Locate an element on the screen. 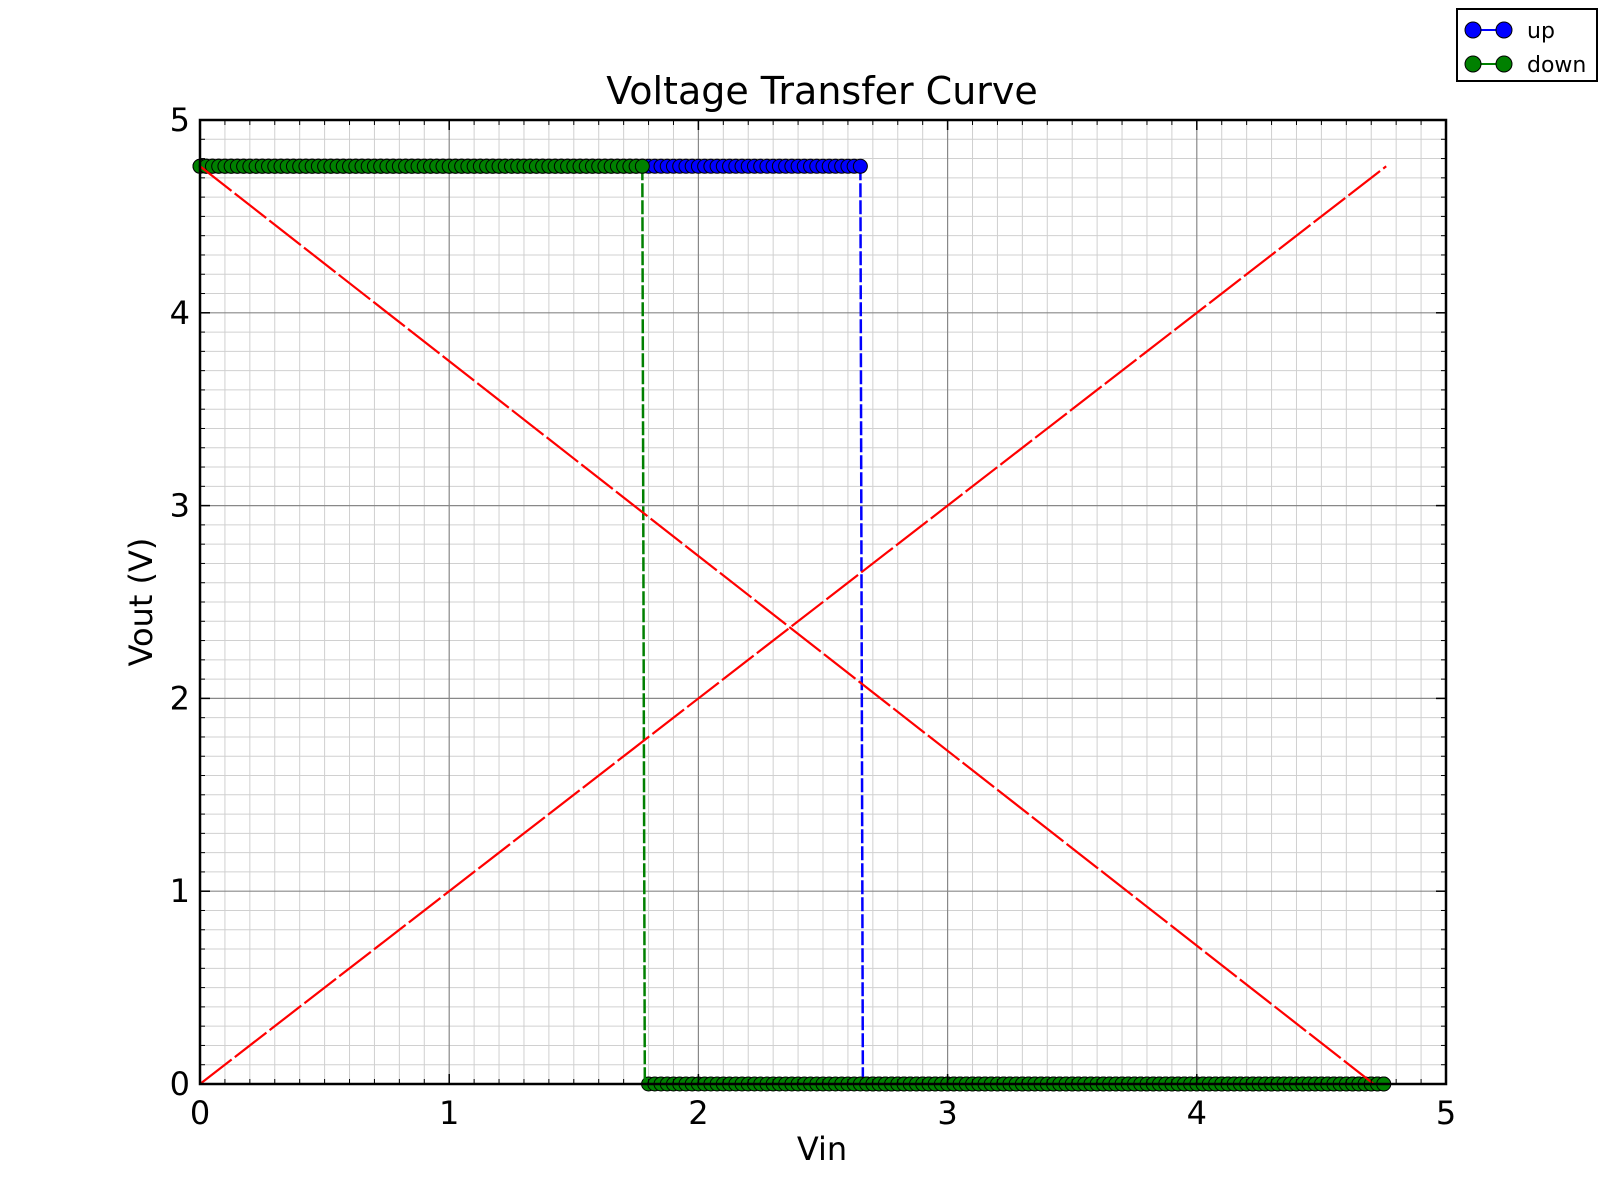 The width and height of the screenshot is (1600, 1204). y-axis-label: Vout (V) is located at coordinates (141, 602).